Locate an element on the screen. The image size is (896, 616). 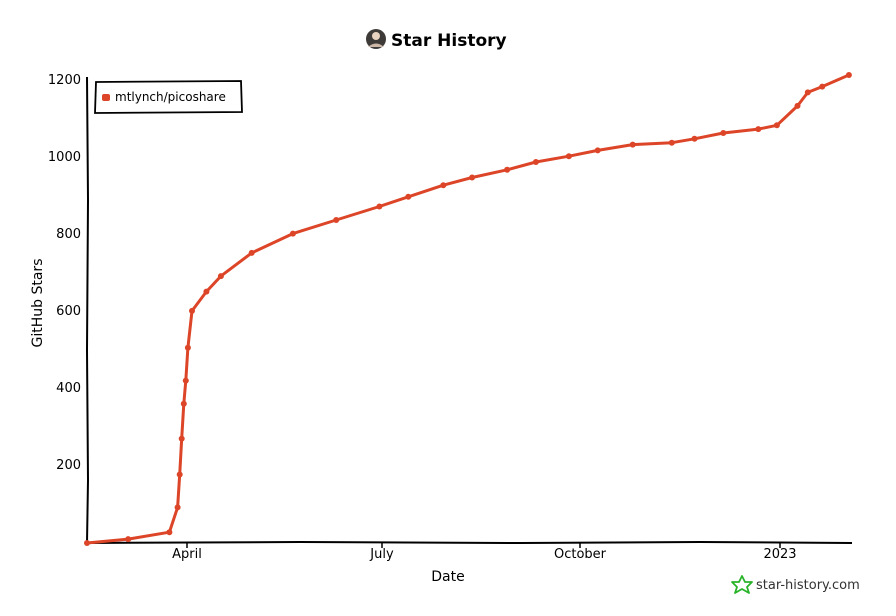
x-axis-label: Date is located at coordinates (447, 577).